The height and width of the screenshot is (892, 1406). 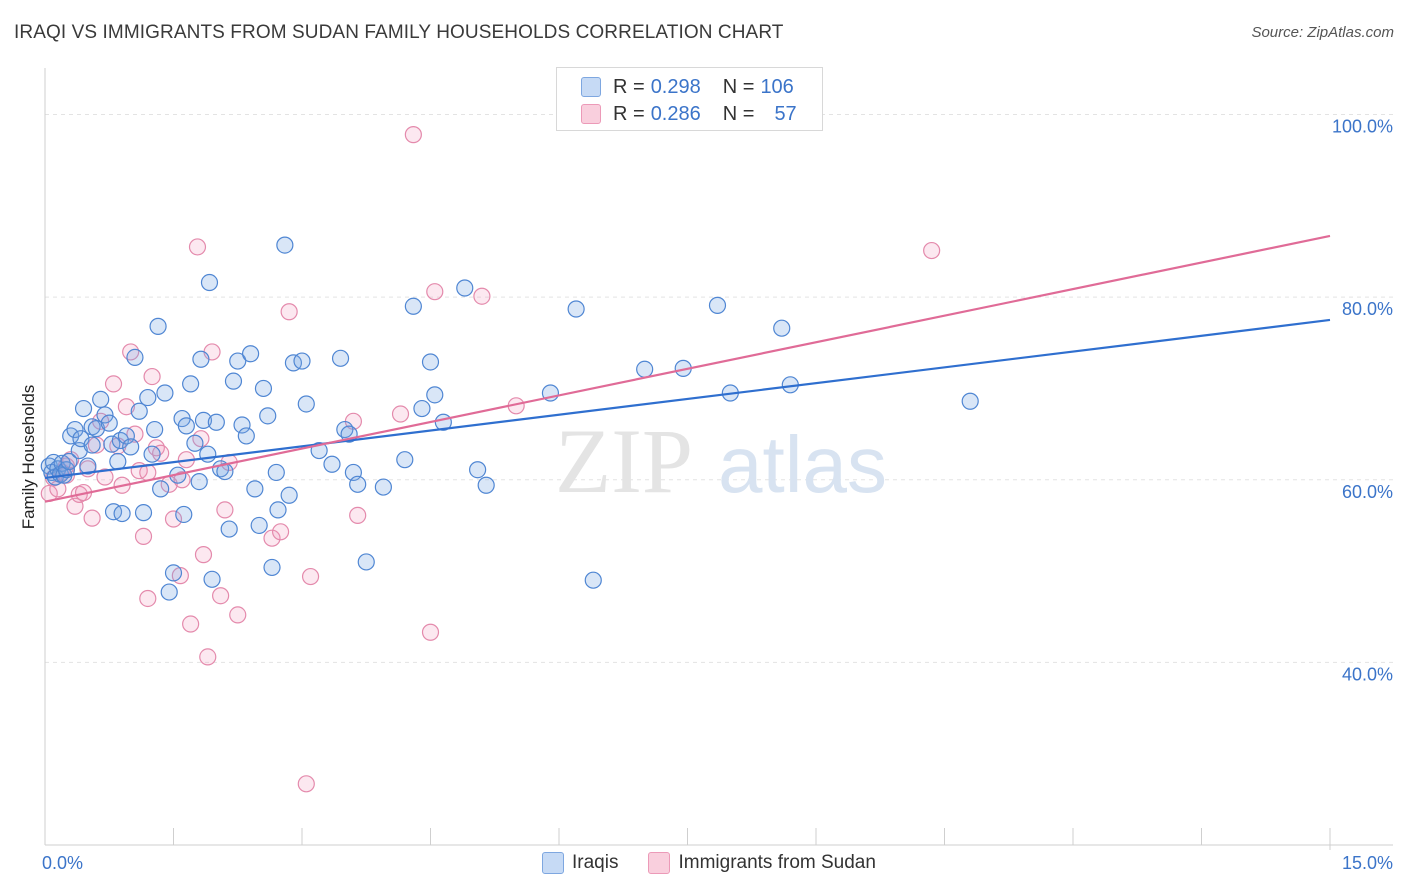 I want to click on series-legend-iraqis: Iraqis, so click(x=580, y=863).